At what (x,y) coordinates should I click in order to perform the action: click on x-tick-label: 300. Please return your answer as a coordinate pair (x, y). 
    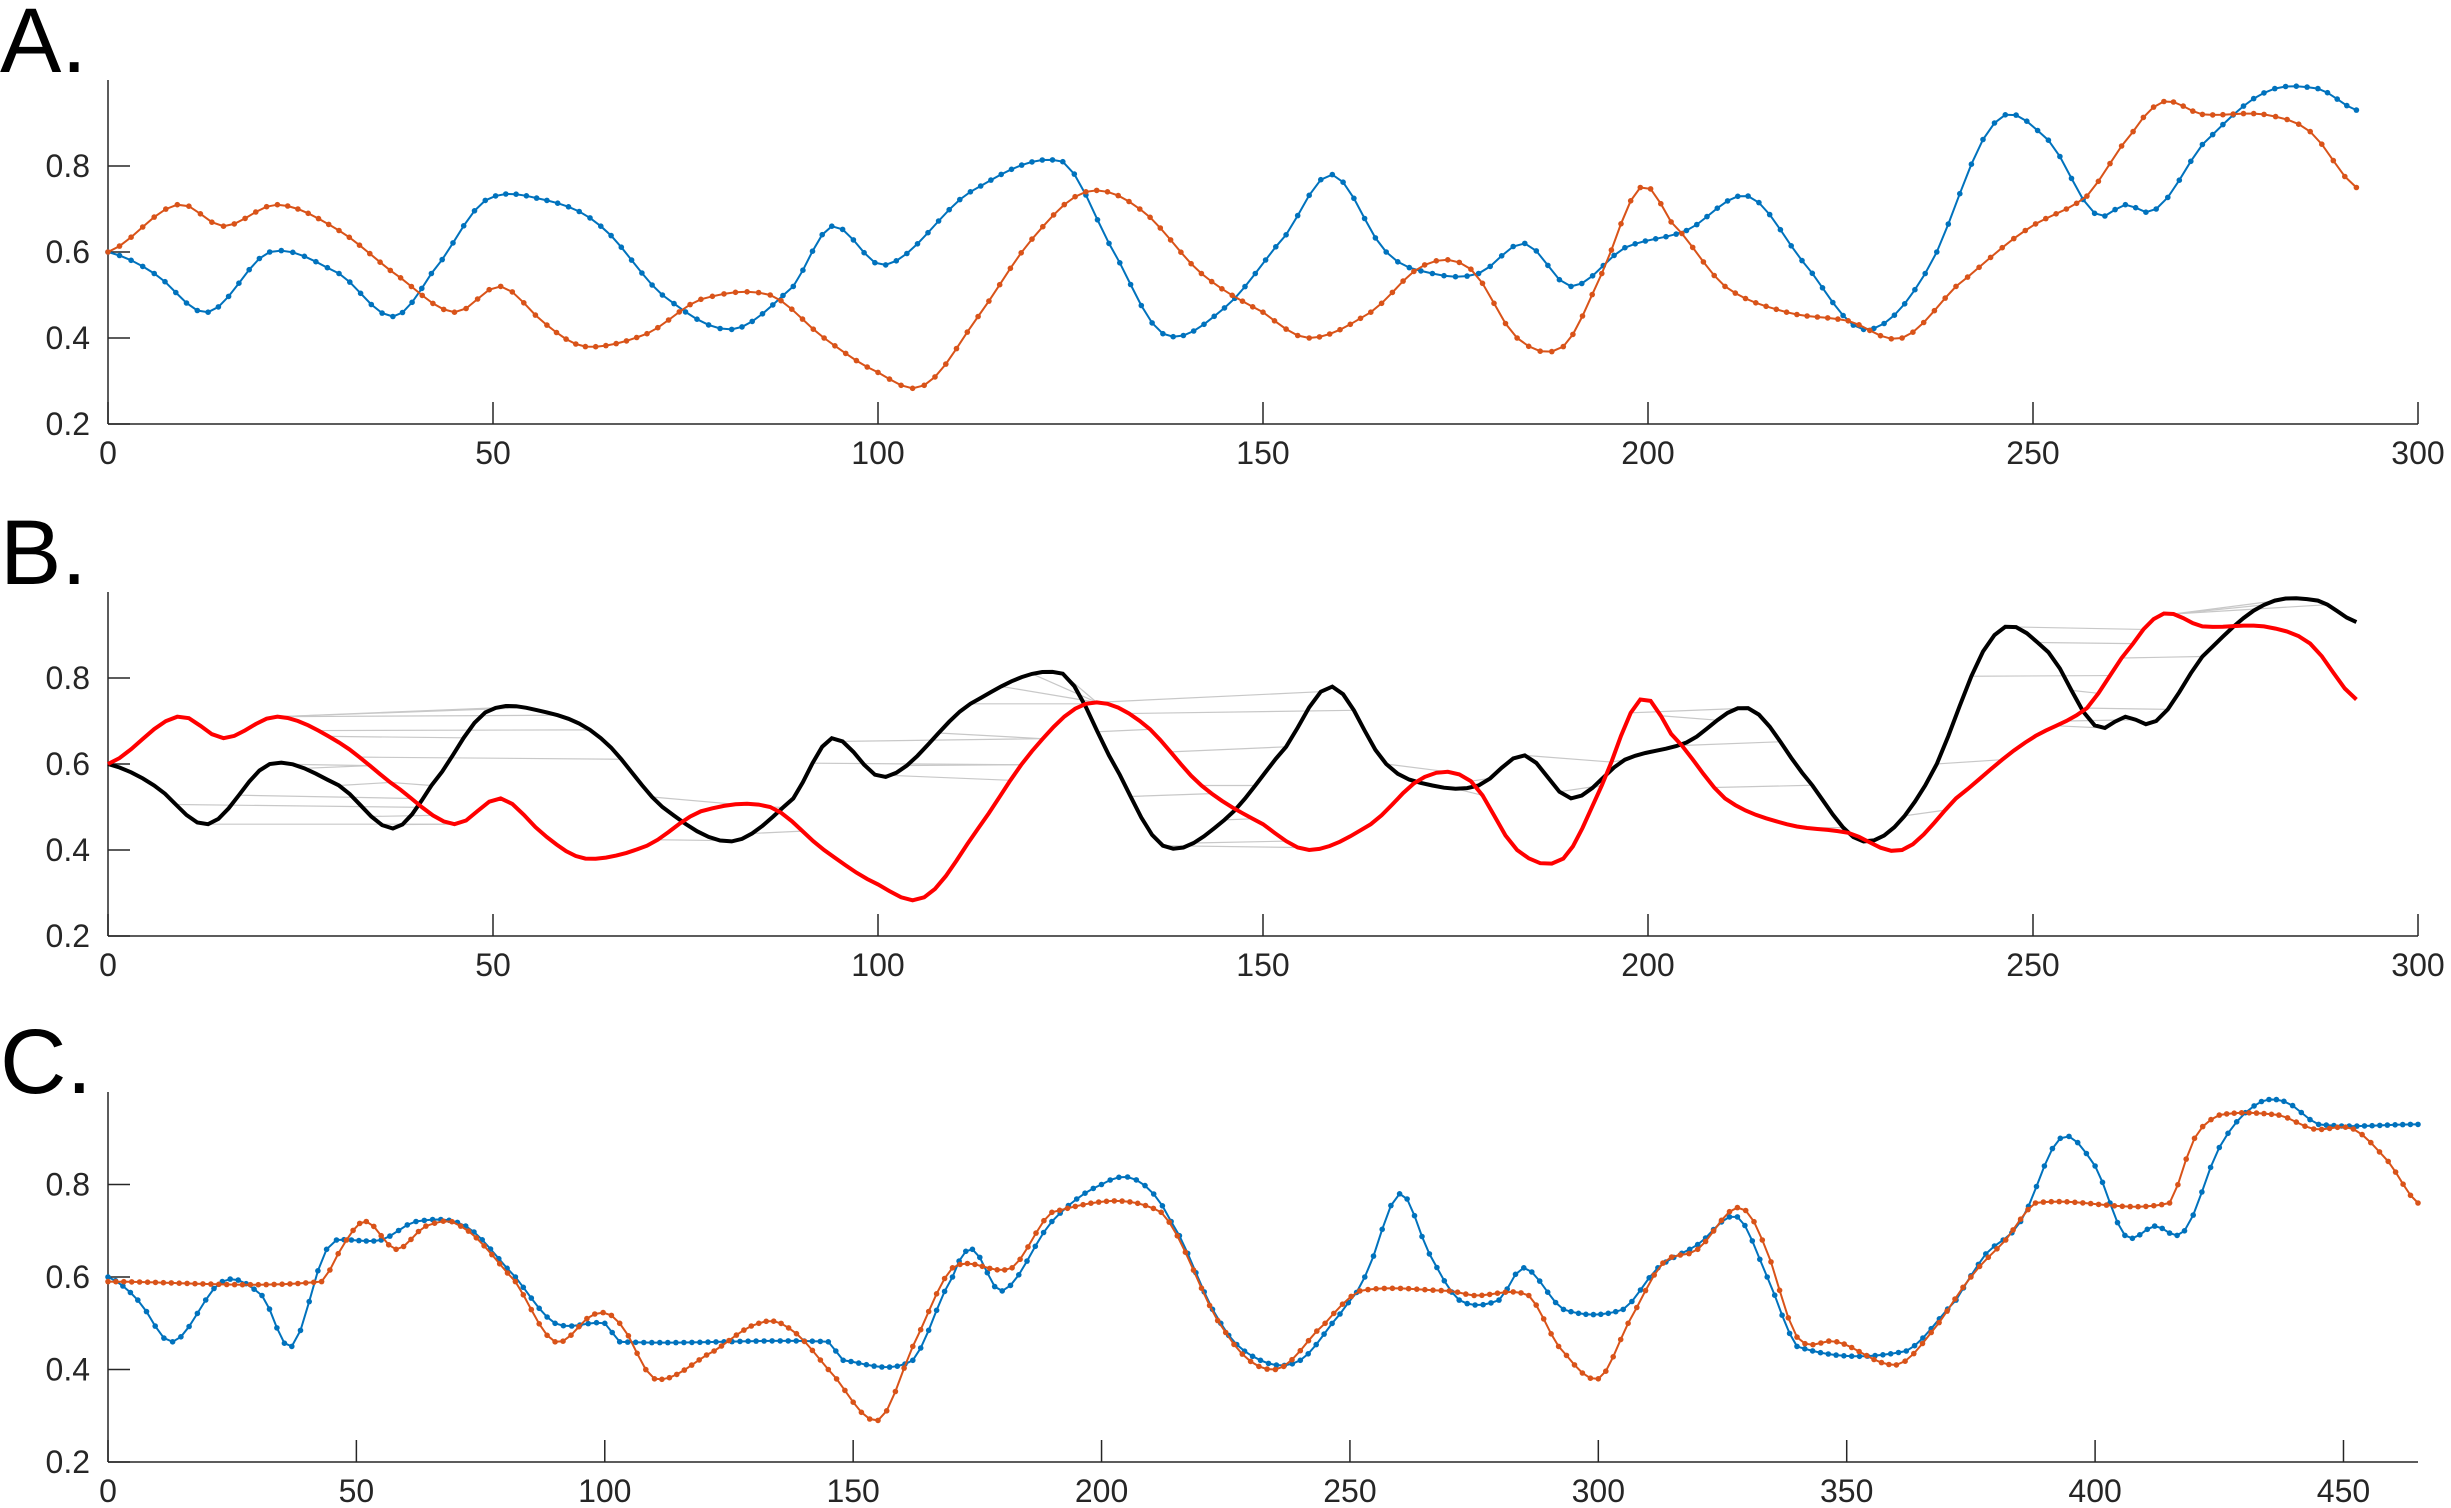
    Looking at the image, I should click on (2417, 453).